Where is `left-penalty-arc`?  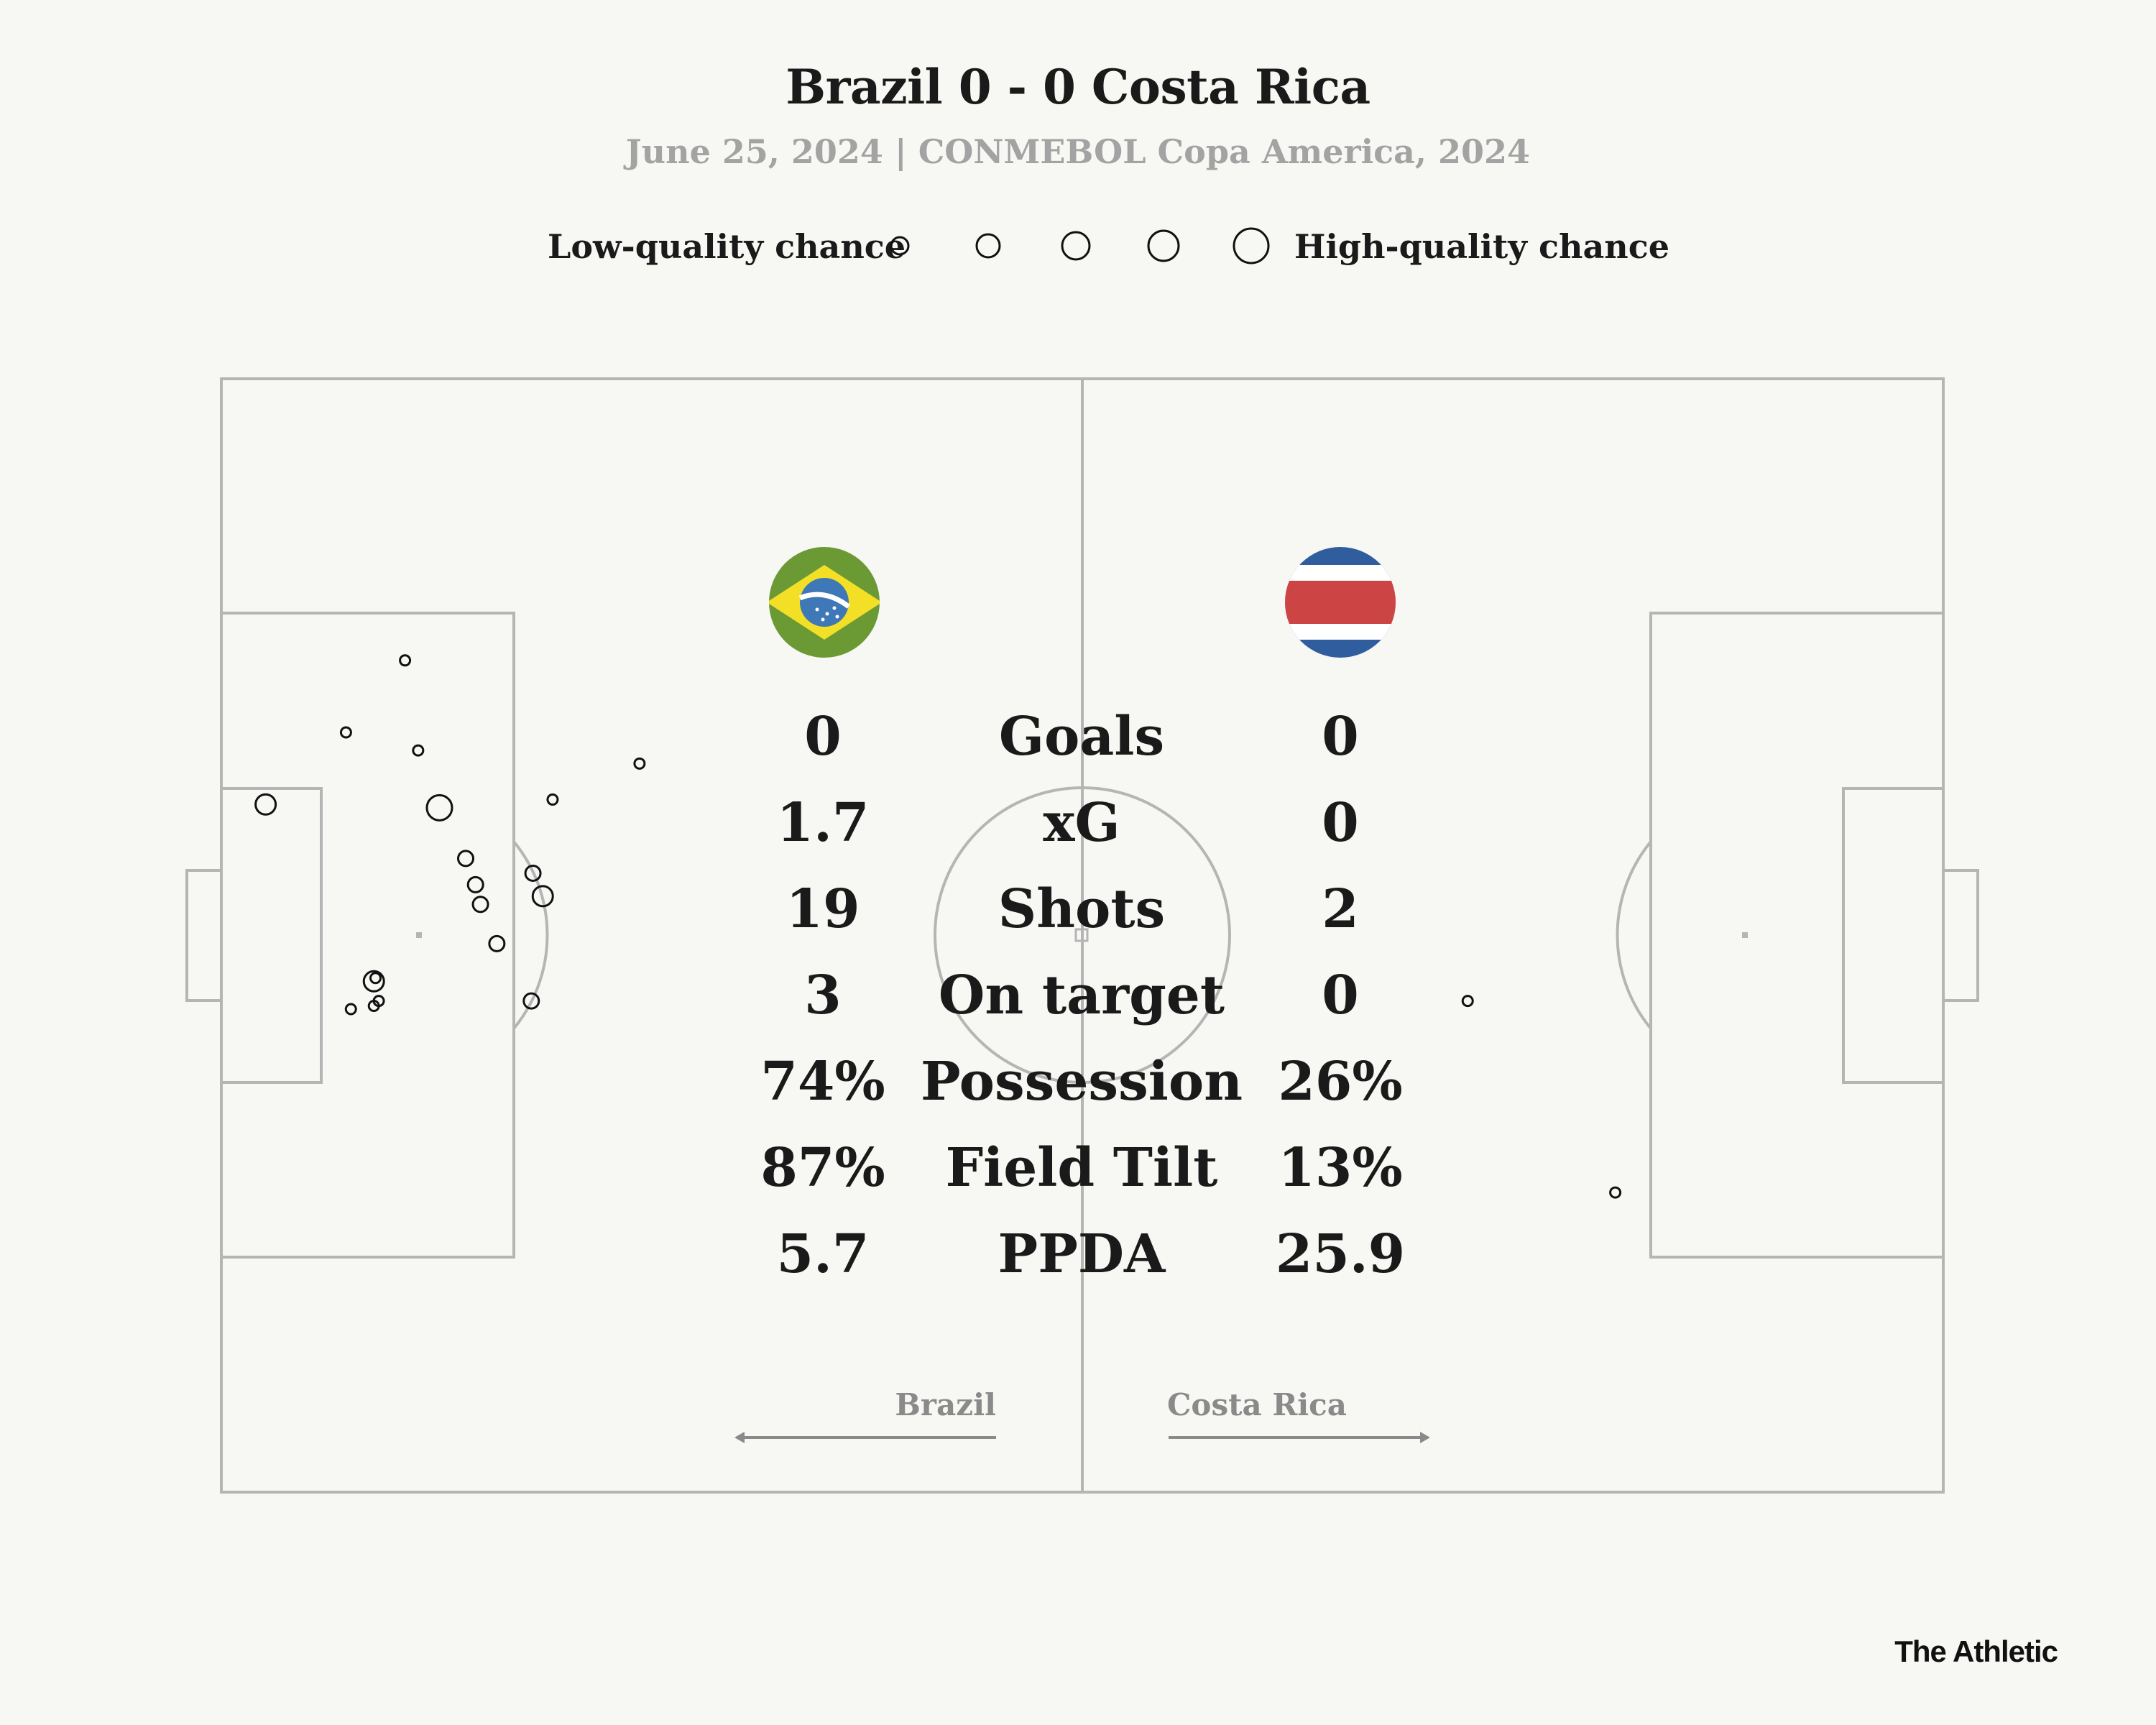 left-penalty-arc is located at coordinates (530, 935).